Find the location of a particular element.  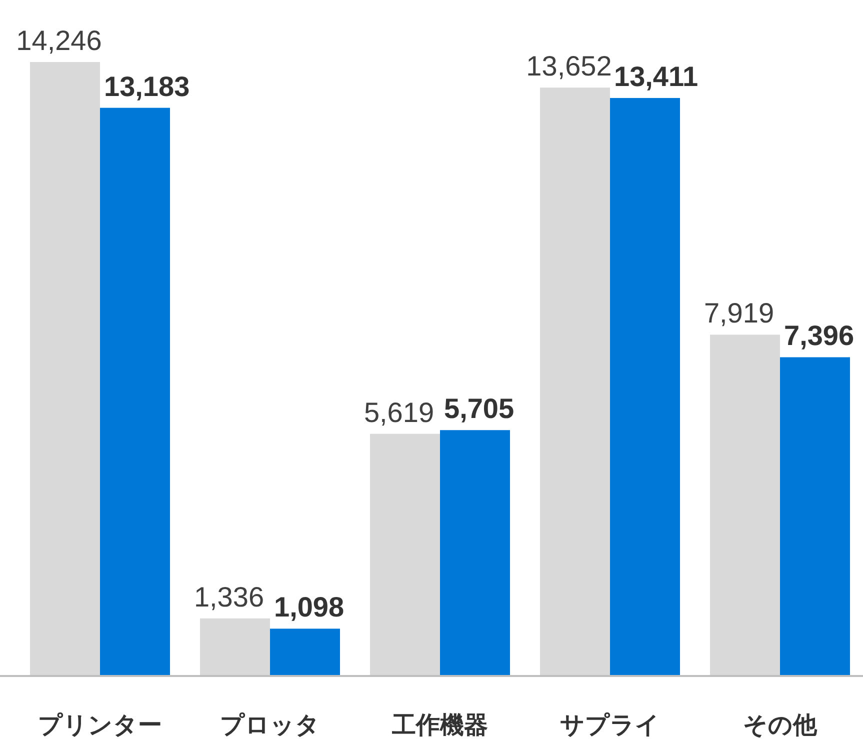

data-label: 5,705 is located at coordinates (479, 408).